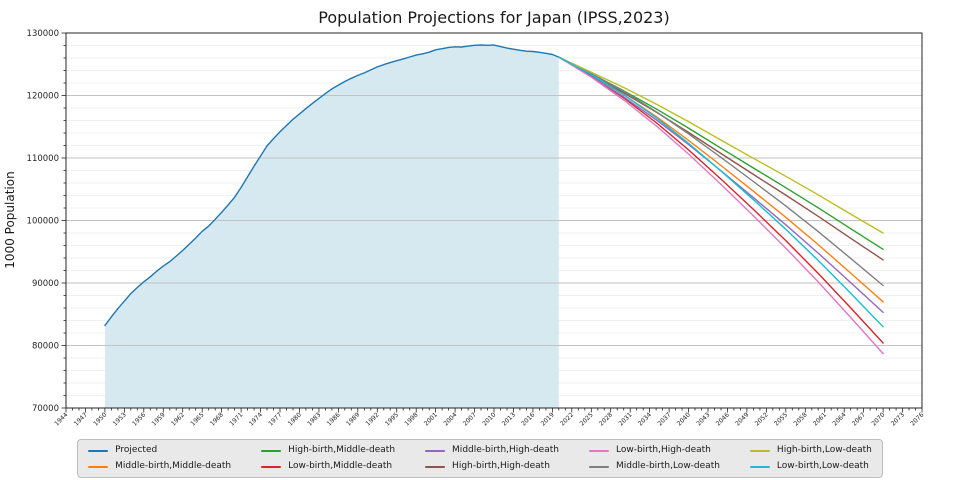  I want to click on x-tick-label: 2049, so click(742, 419).